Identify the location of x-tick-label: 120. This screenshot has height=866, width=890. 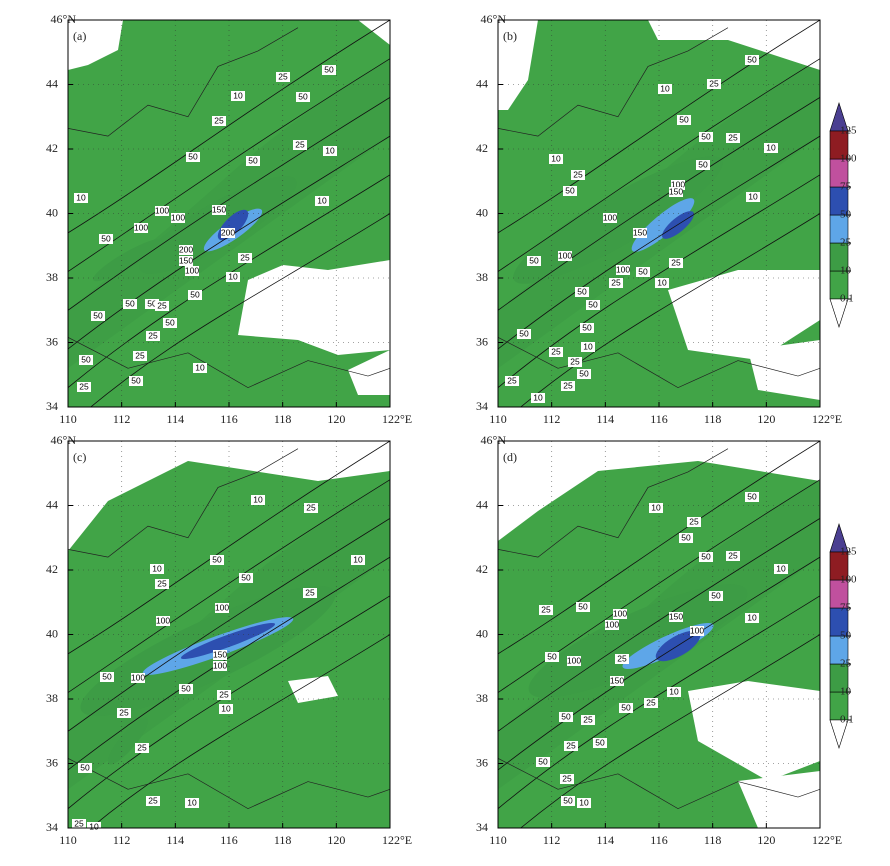
(766, 419).